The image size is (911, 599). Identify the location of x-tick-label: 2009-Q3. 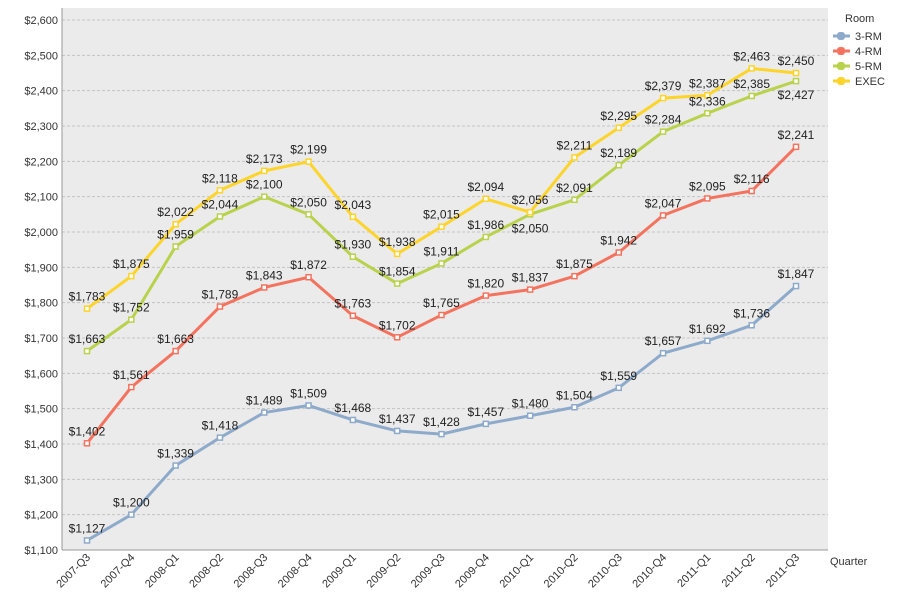
(428, 571).